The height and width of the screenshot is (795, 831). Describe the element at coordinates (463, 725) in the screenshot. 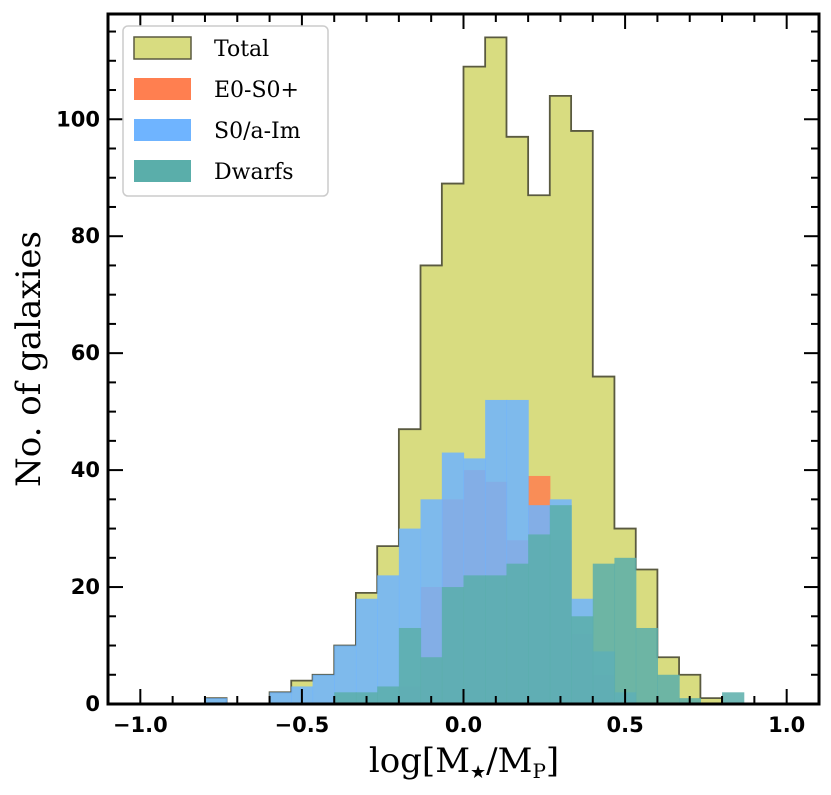

I see `x-tick-label: 0.0` at that location.